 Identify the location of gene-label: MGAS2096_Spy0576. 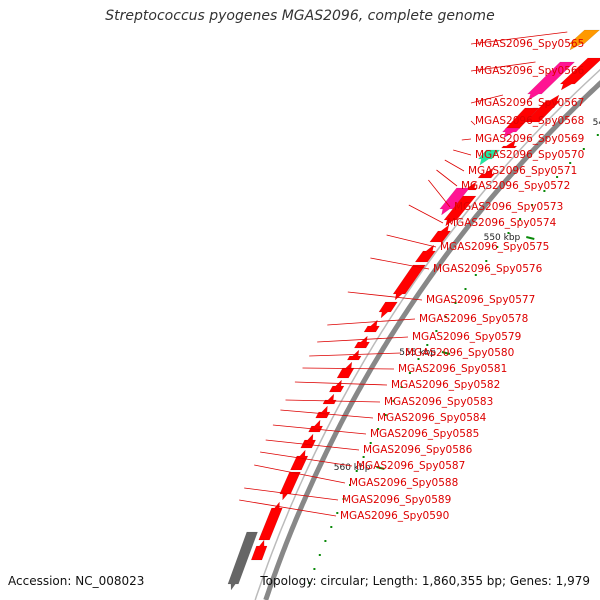
(488, 269).